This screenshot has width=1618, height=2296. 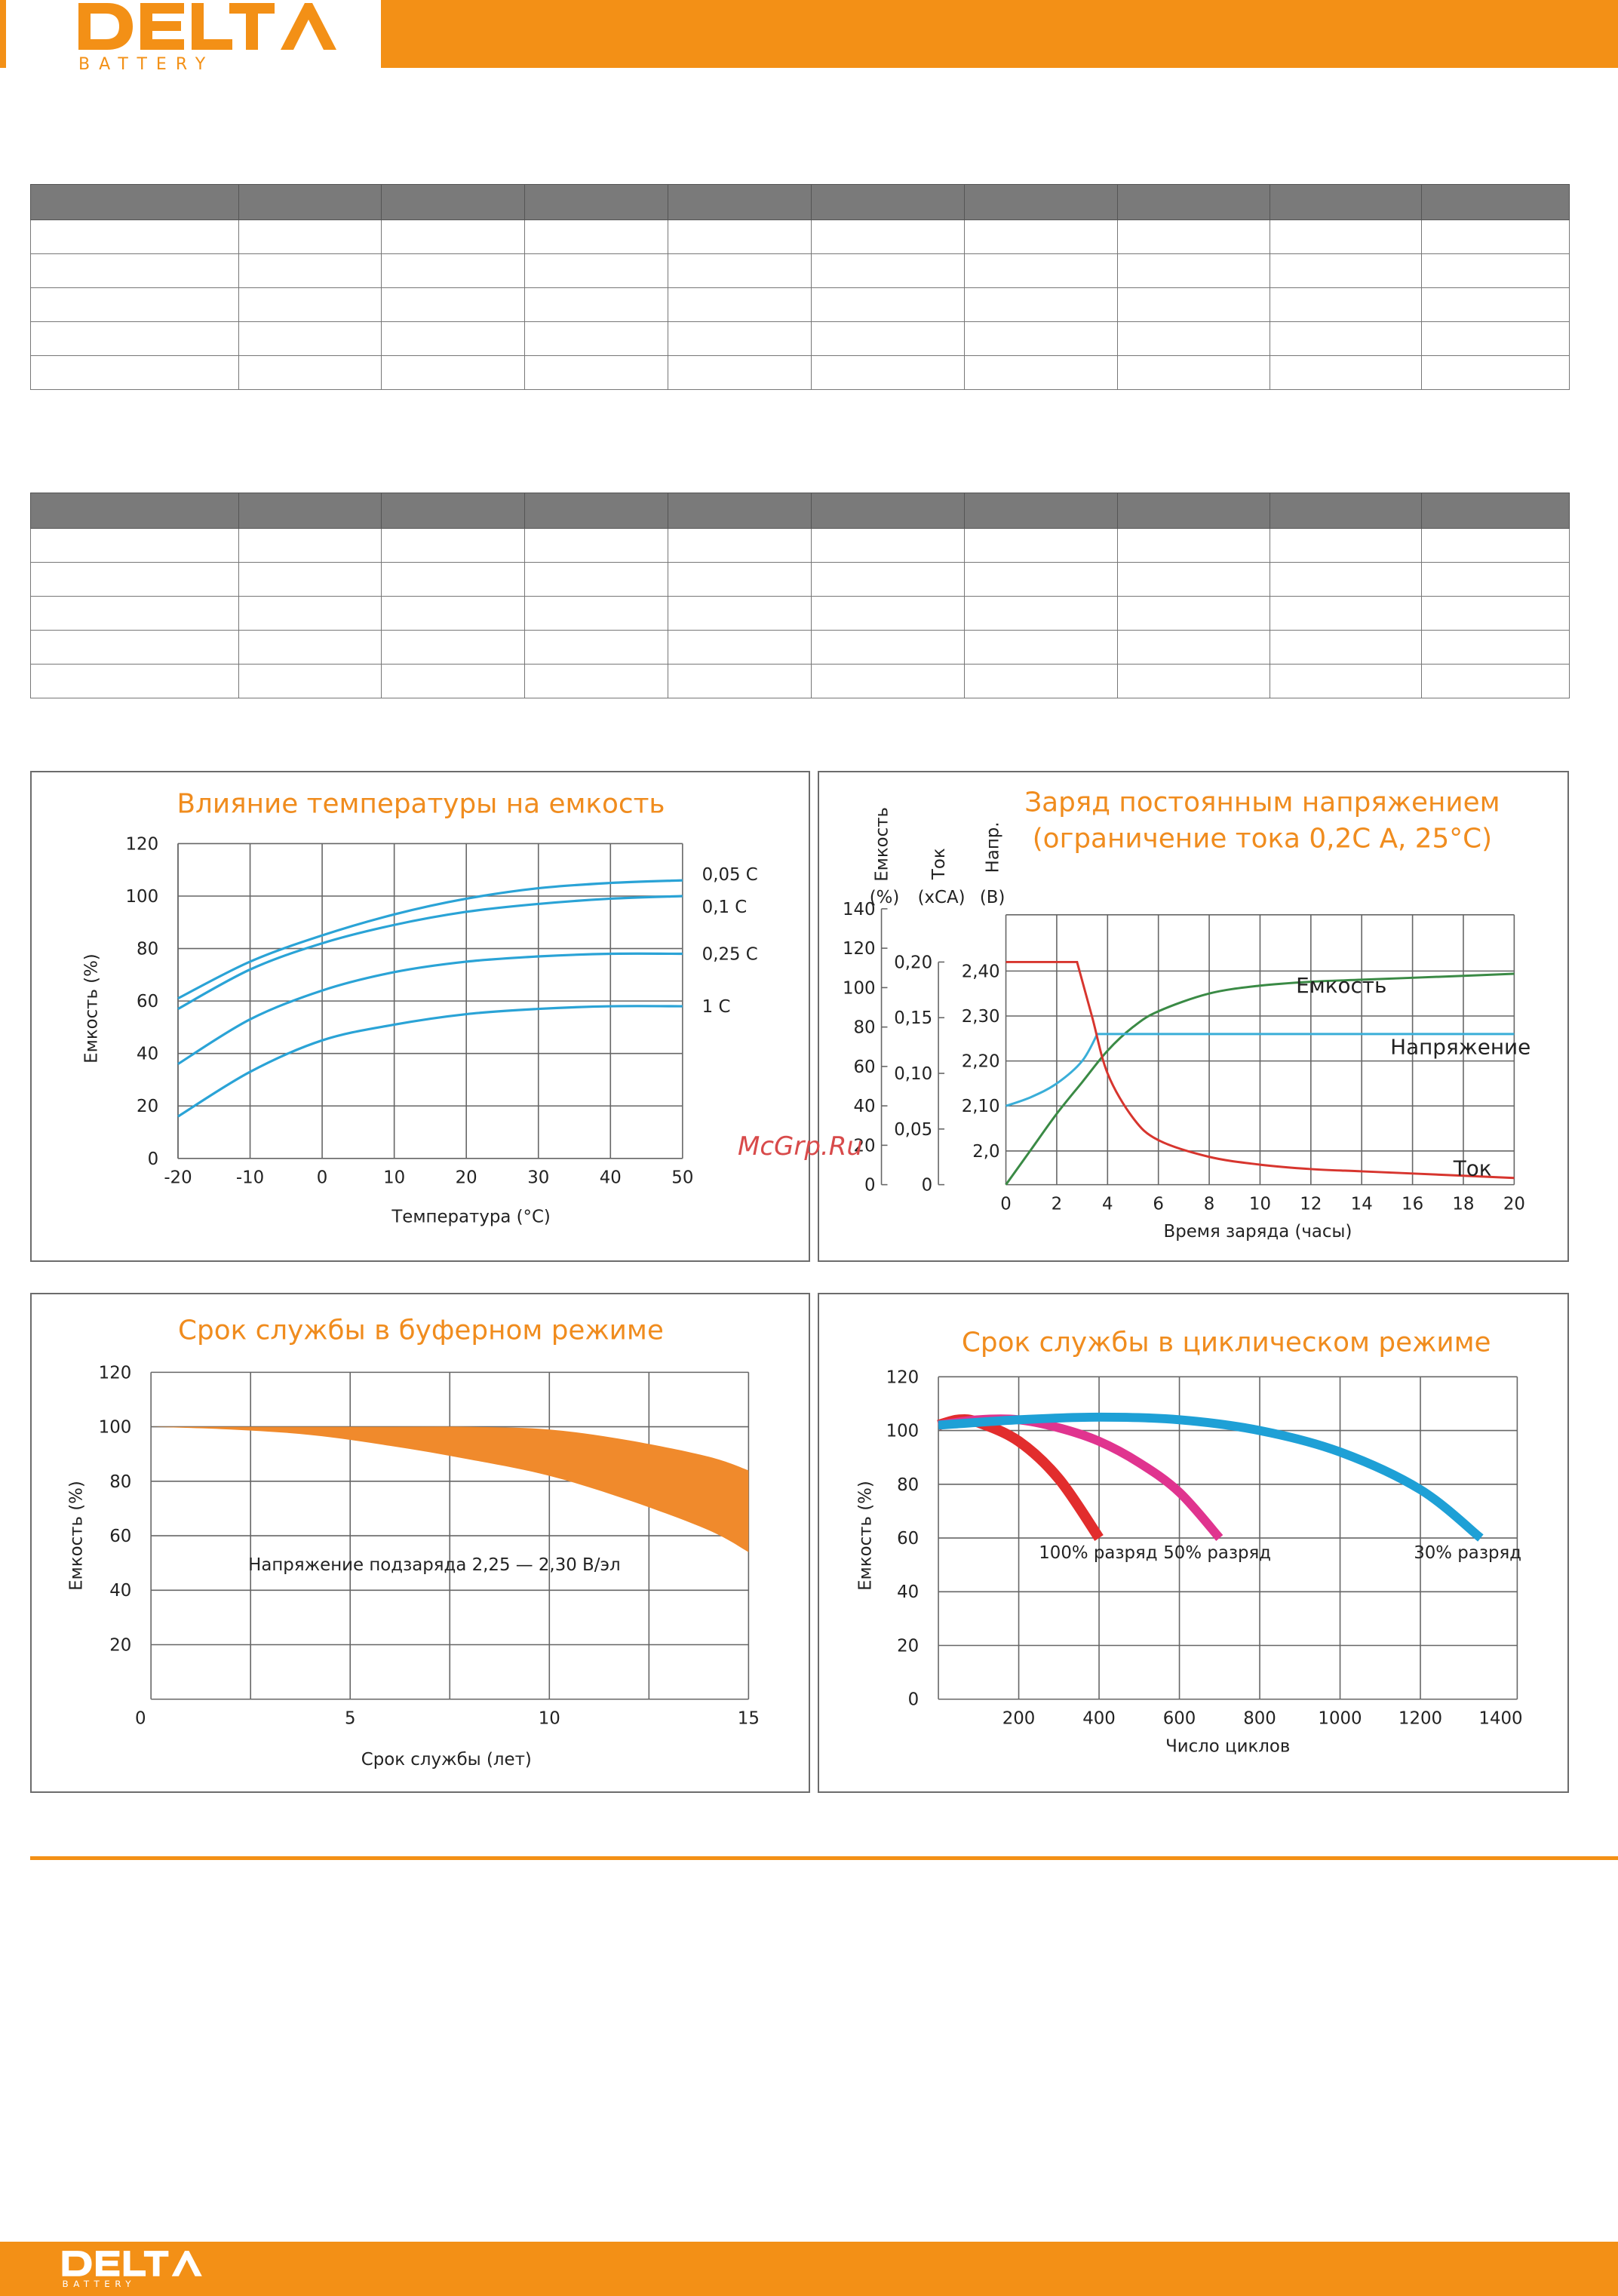 What do you see at coordinates (1341, 986) in the screenshot?
I see `series-label: Емкость` at bounding box center [1341, 986].